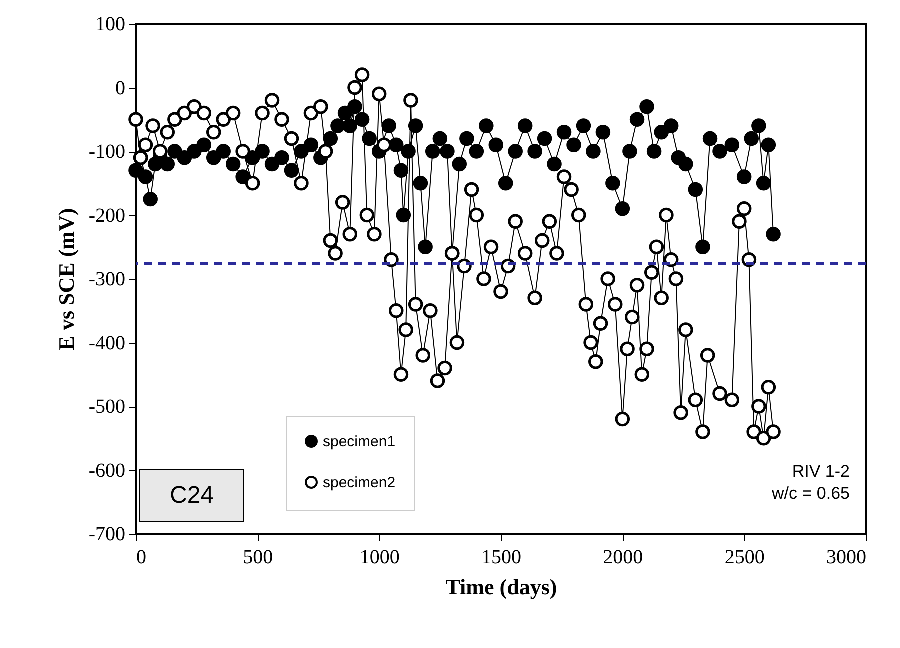  What do you see at coordinates (821, 471) in the screenshot?
I see `annotation: RIV 1-2` at bounding box center [821, 471].